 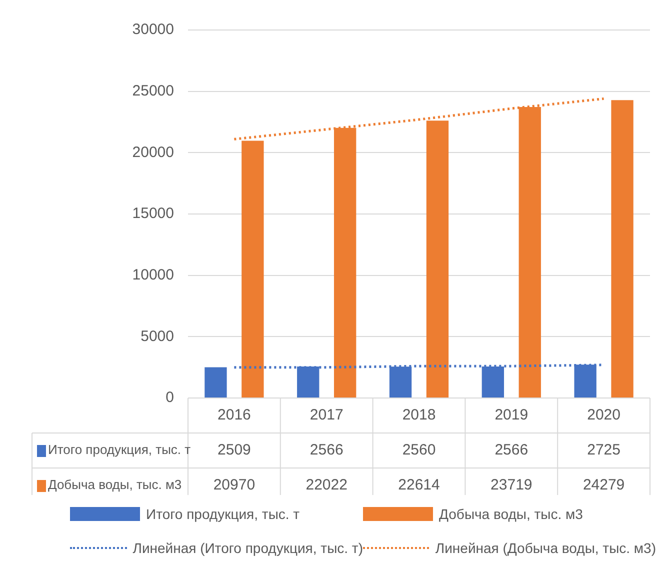 What do you see at coordinates (419, 450) in the screenshot?
I see `data-label: 2560` at bounding box center [419, 450].